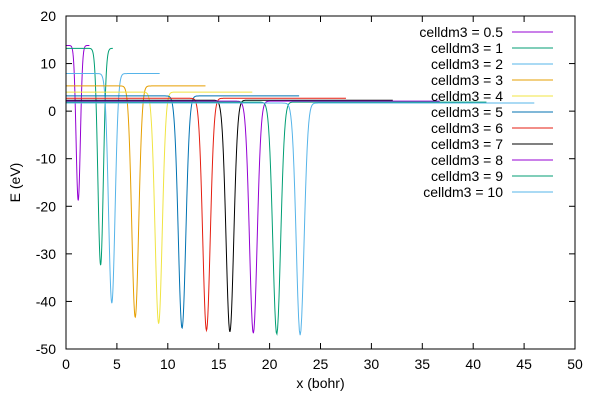 Image resolution: width=600 pixels, height=400 pixels. What do you see at coordinates (117, 364) in the screenshot?
I see `x-tick-label: 5` at bounding box center [117, 364].